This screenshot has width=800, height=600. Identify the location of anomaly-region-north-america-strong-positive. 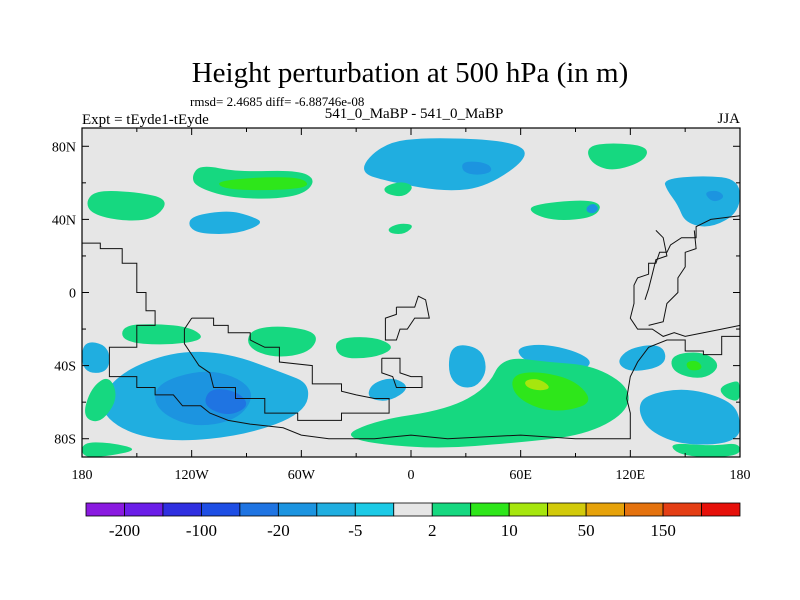
(263, 184).